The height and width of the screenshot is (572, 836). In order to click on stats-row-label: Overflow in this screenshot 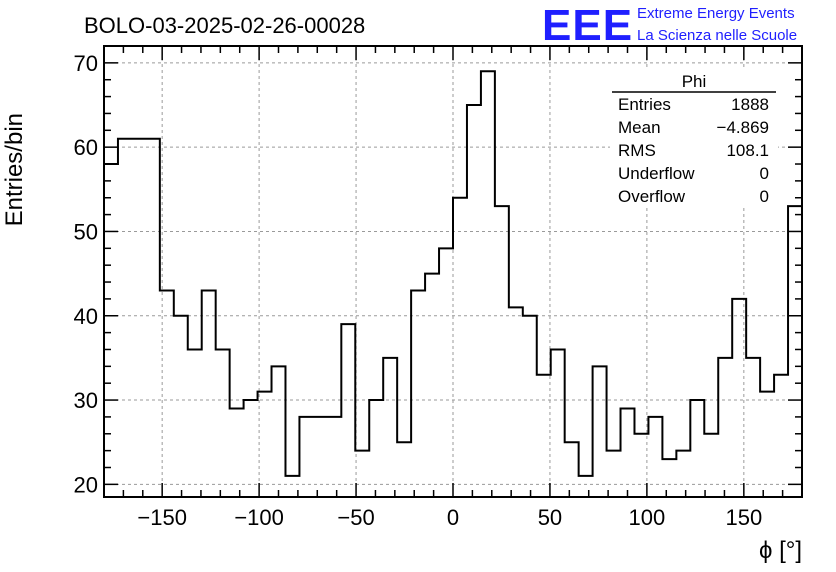, I will do `click(652, 196)`.